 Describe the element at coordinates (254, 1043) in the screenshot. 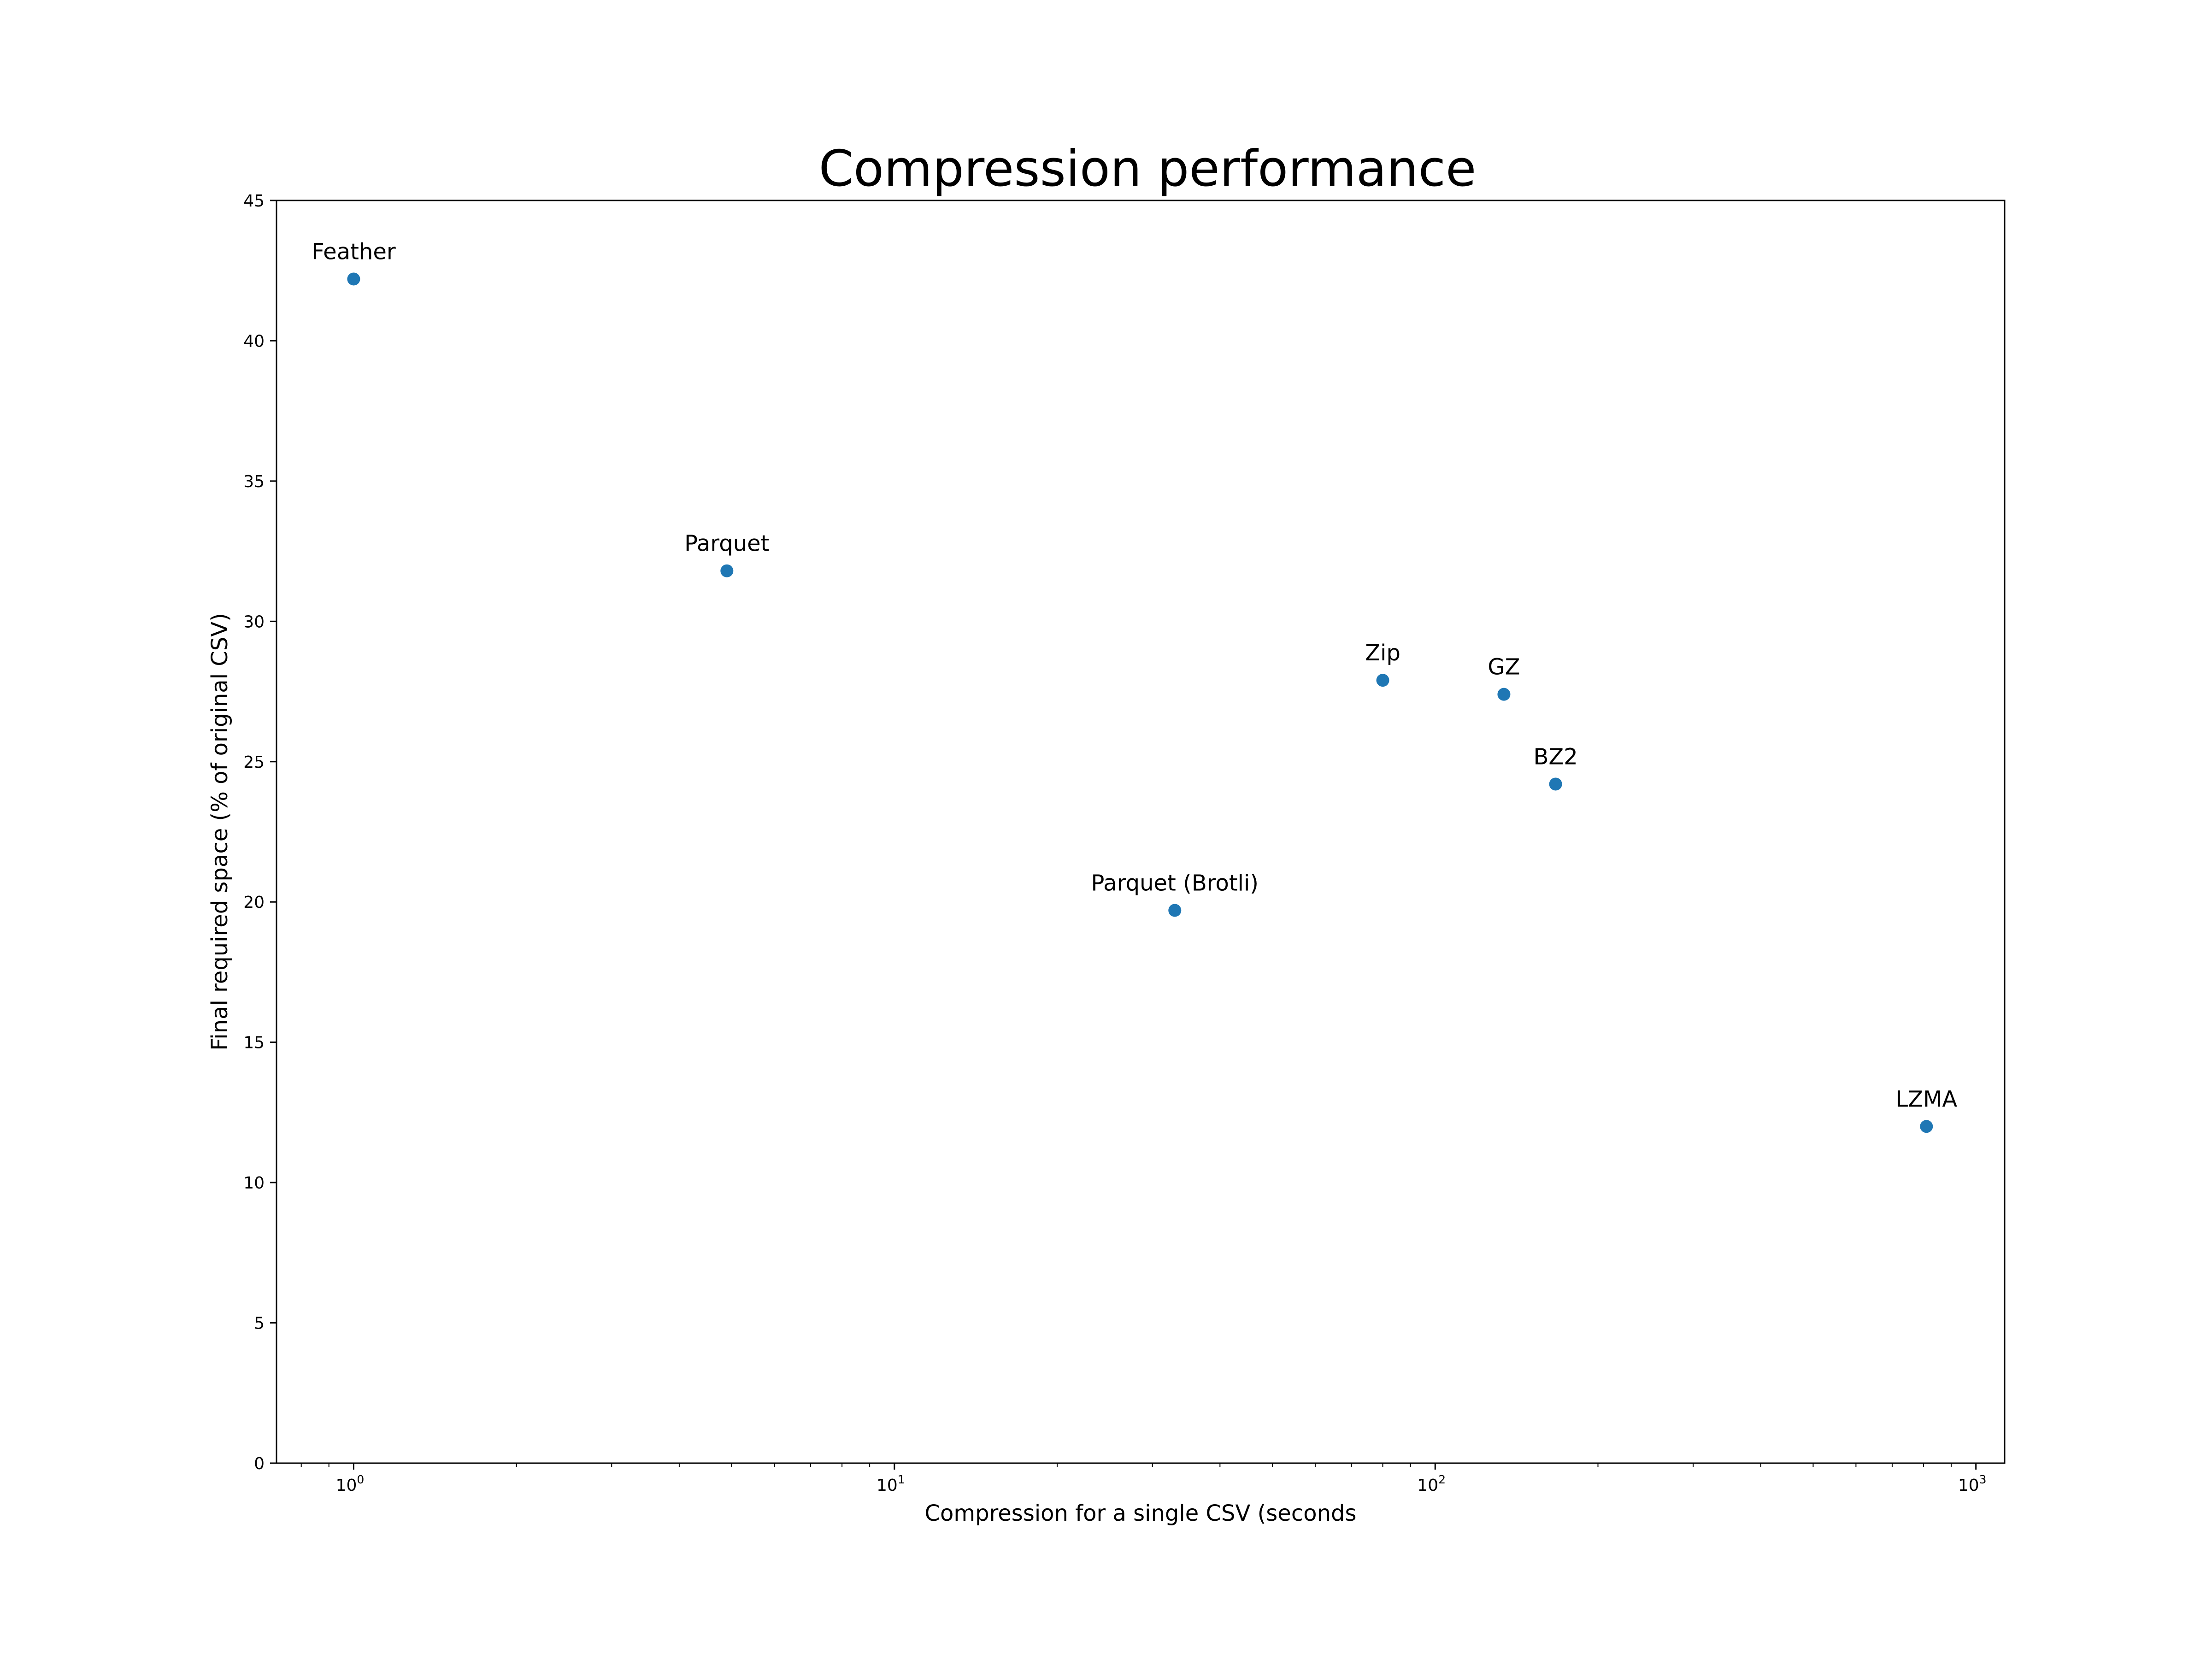

I see `y-tick-label: 15` at that location.